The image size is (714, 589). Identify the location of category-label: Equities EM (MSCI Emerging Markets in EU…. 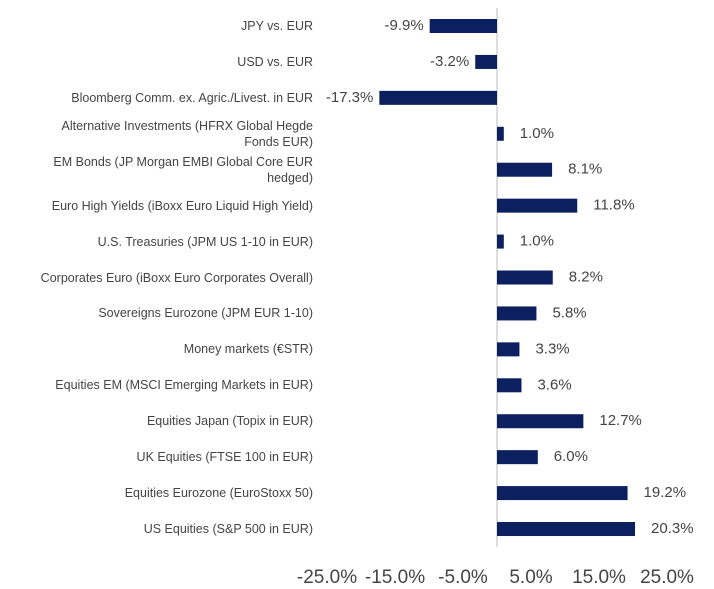
(184, 385).